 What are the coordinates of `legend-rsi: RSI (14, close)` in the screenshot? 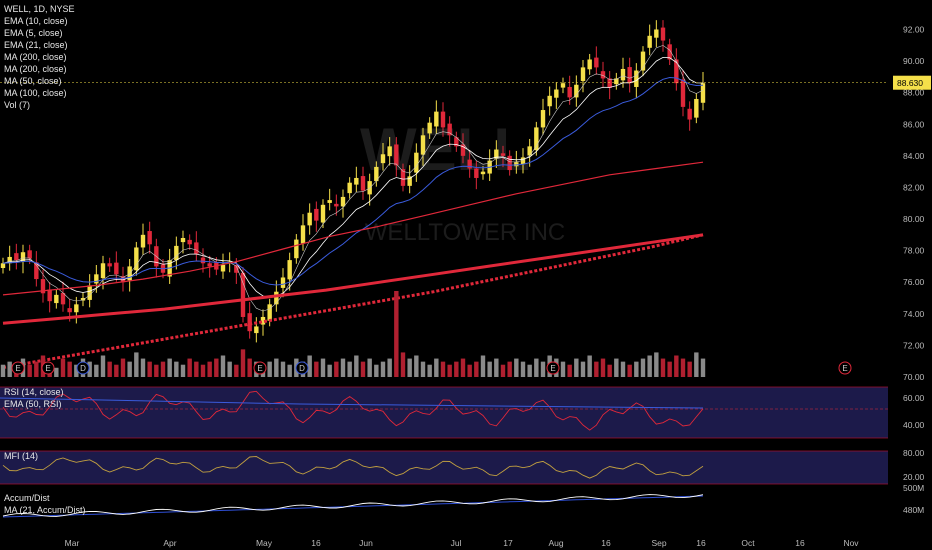 It's located at (34, 392).